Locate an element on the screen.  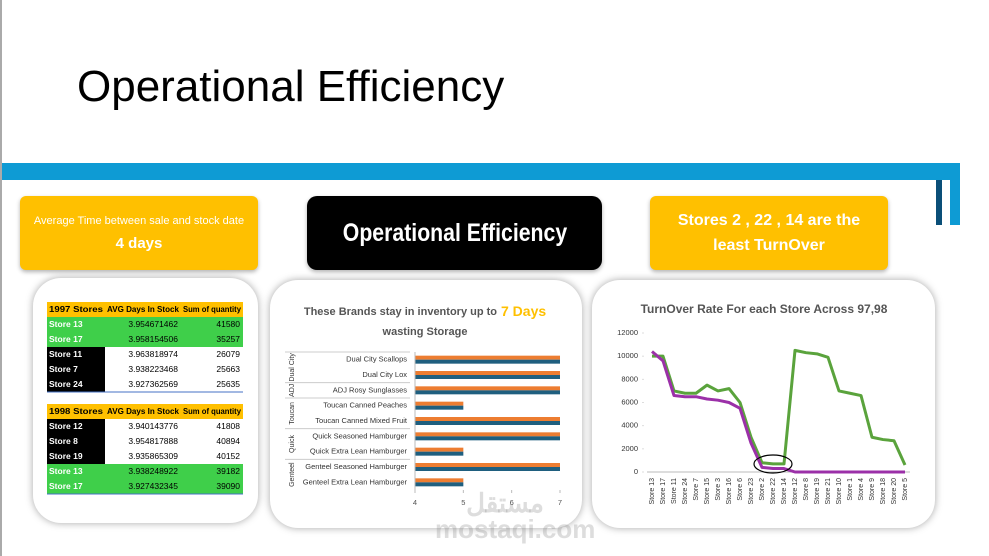
edge is located at coordinates (1, 278).